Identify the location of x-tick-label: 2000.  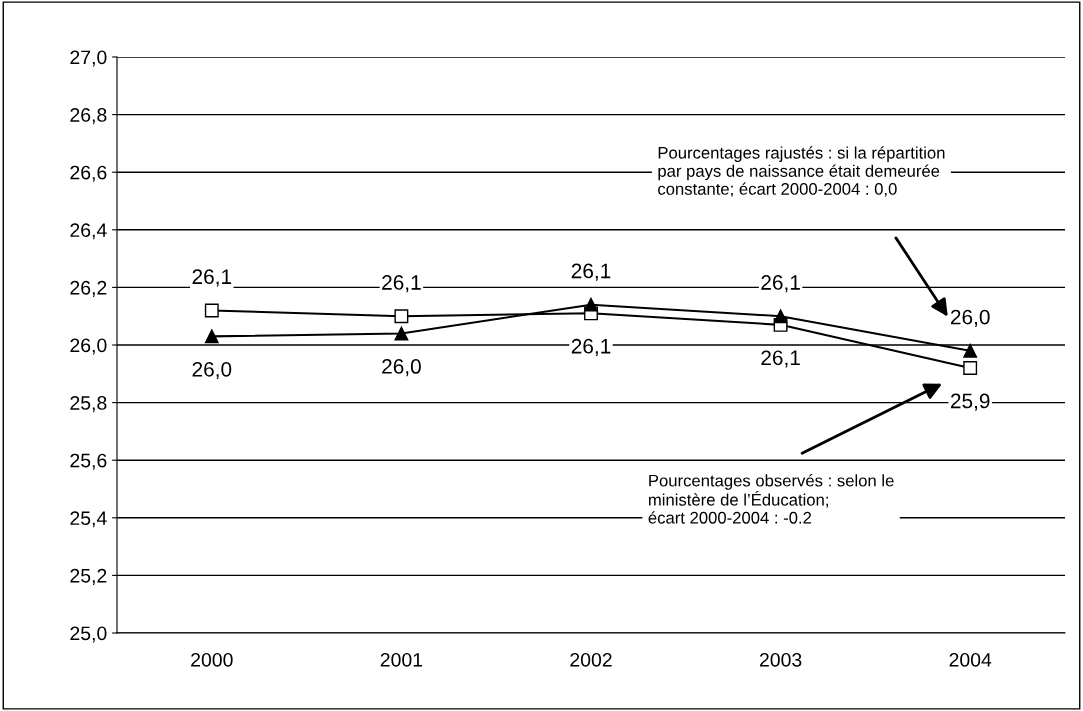
(212, 659).